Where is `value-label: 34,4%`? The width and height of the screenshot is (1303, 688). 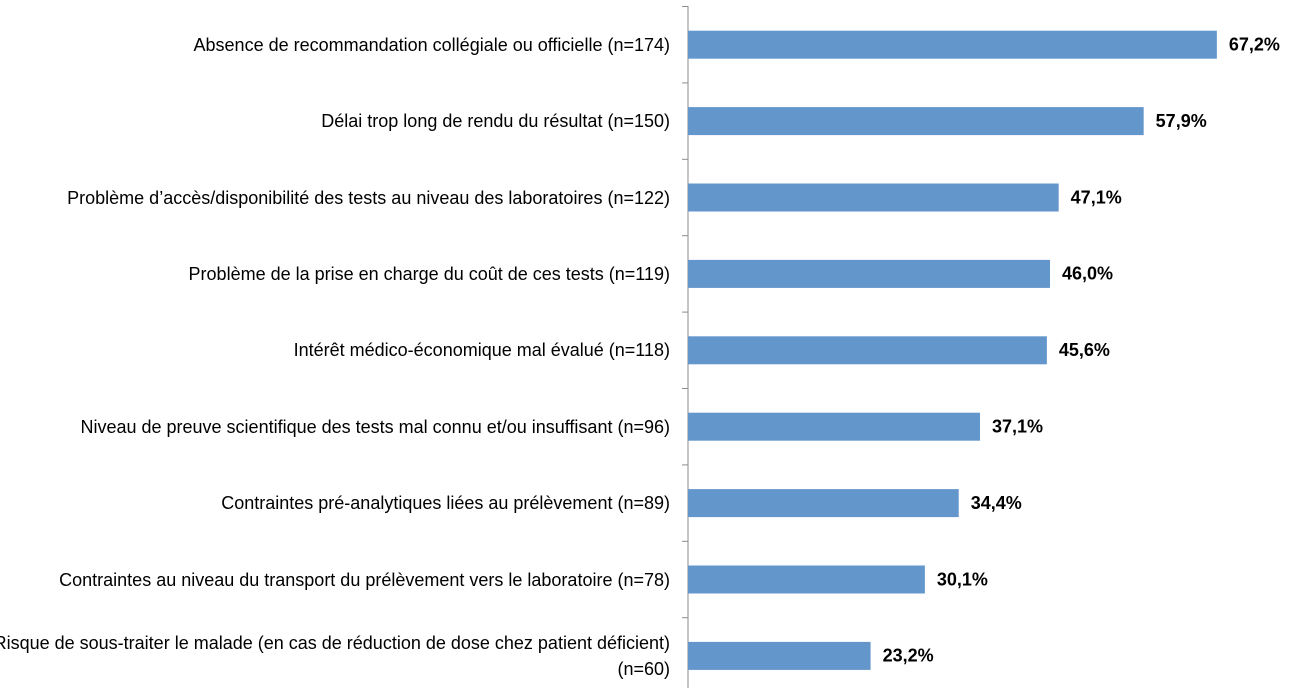 value-label: 34,4% is located at coordinates (996, 503).